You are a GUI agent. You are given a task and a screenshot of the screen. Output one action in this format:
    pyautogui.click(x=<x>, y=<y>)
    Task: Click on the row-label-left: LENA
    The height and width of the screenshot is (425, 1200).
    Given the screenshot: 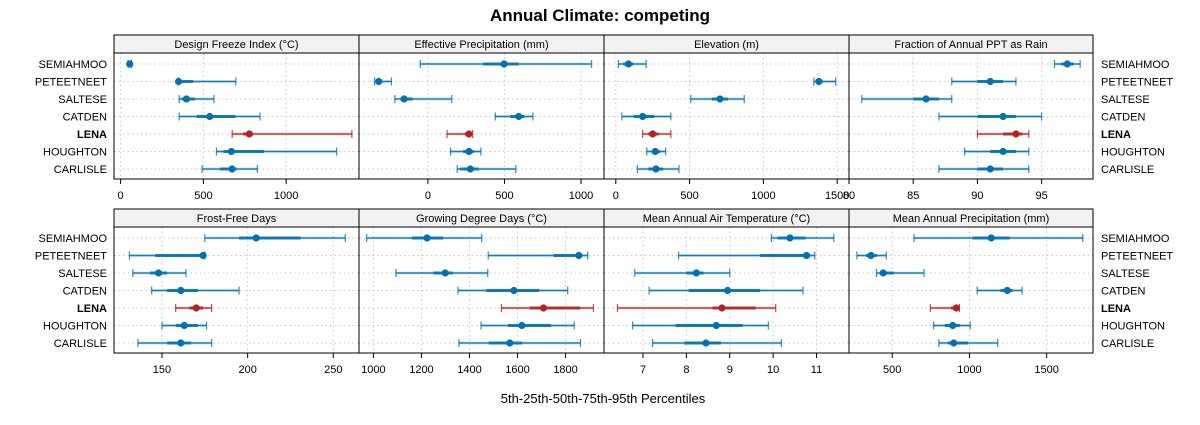 What is the action you would take?
    pyautogui.click(x=92, y=309)
    